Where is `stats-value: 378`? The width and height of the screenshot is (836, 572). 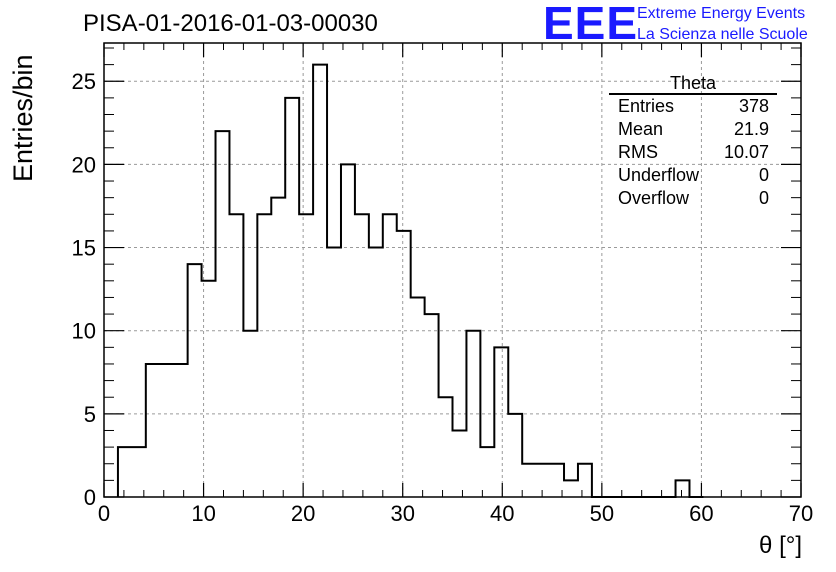
stats-value: 378 is located at coordinates (753, 106).